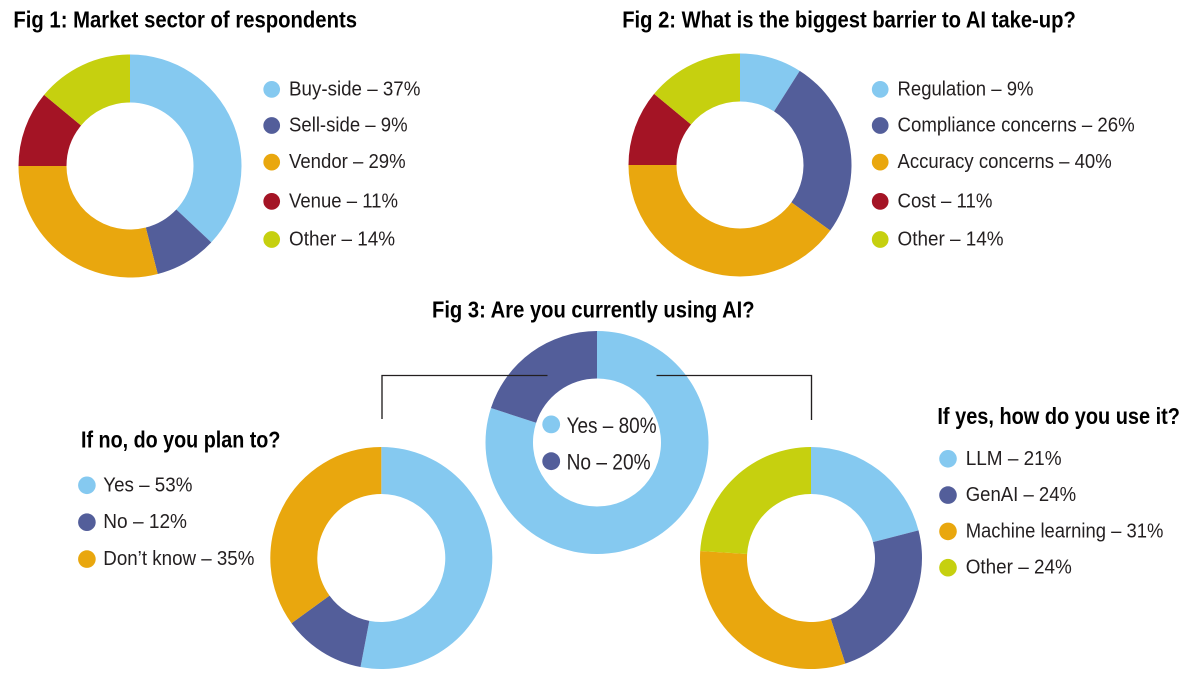  Describe the element at coordinates (1065, 530) in the screenshot. I see `svg-text: Machine learning – 31%` at that location.